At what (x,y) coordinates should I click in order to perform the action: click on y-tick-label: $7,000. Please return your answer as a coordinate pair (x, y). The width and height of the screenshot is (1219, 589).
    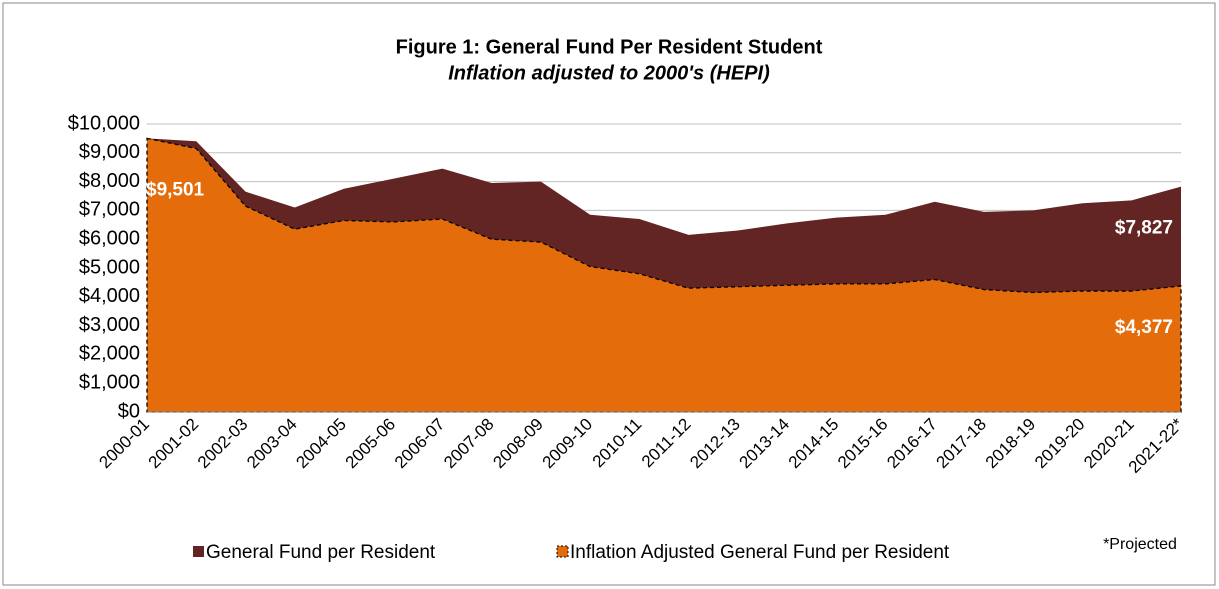
    Looking at the image, I should click on (109, 210).